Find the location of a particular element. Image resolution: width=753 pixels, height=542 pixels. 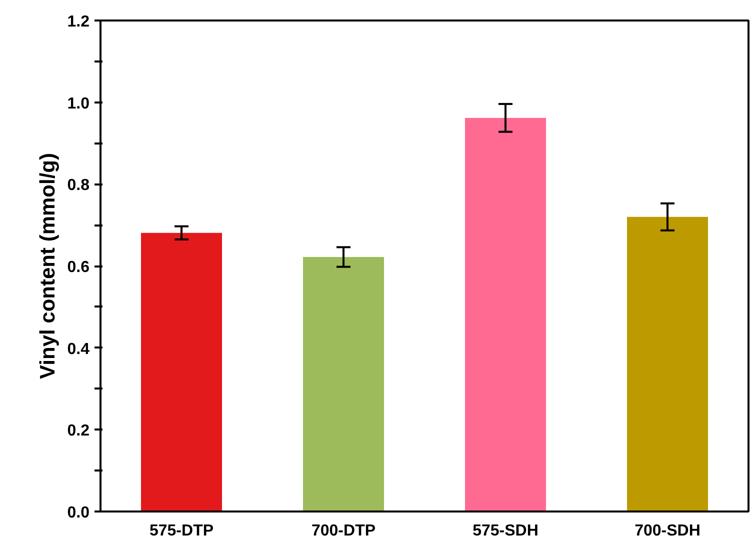

x-tick-label: 700-DTP is located at coordinates (343, 531).